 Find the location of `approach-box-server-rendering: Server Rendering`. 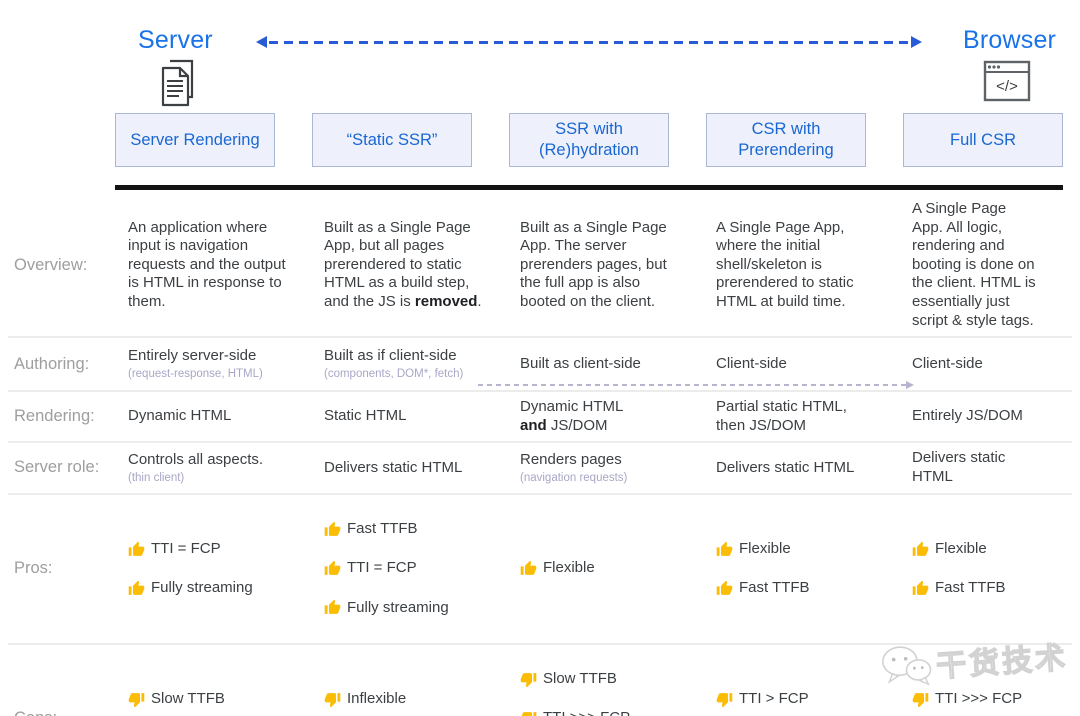

approach-box-server-rendering: Server Rendering is located at coordinates (195, 140).